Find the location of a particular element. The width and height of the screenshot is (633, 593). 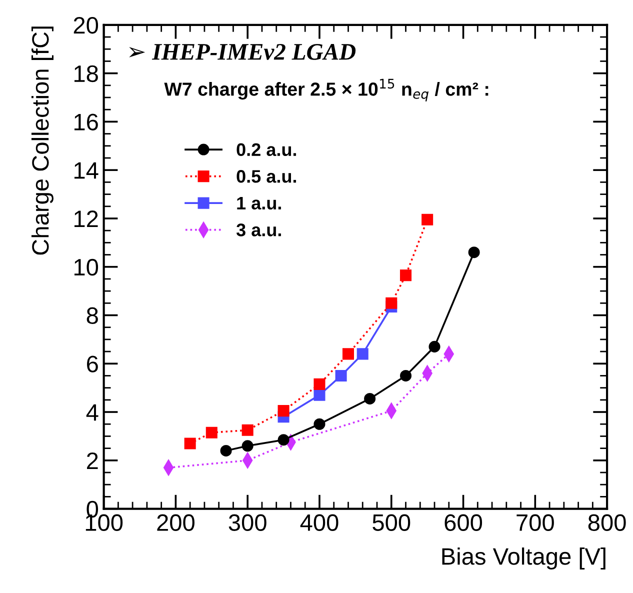

x-tick-label: 500 is located at coordinates (391, 522).